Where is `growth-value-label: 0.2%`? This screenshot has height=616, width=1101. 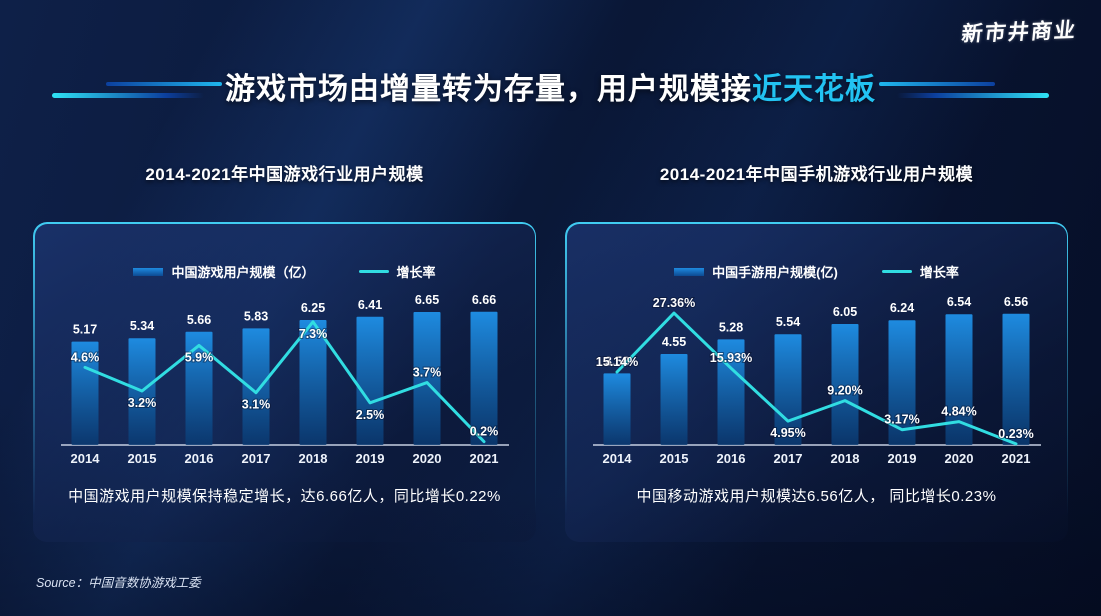 growth-value-label: 0.2% is located at coordinates (484, 432).